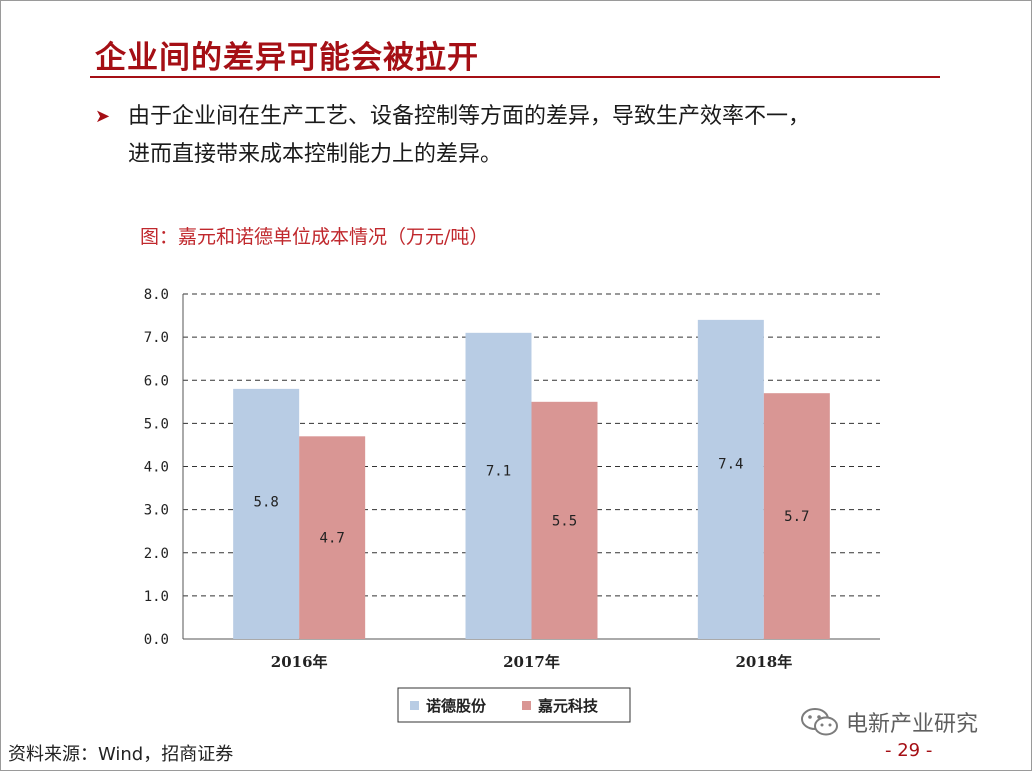 The height and width of the screenshot is (771, 1032). What do you see at coordinates (763, 662) in the screenshot?
I see `x-tick-label: 2018年` at bounding box center [763, 662].